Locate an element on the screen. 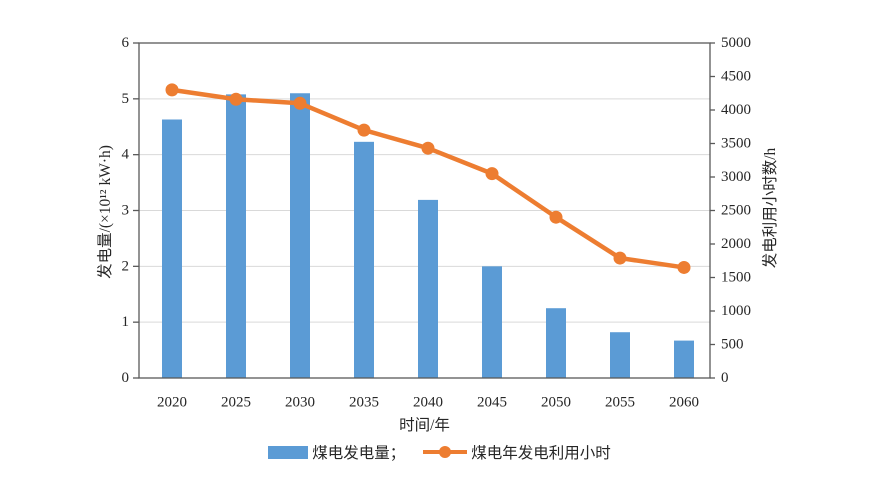  line-marker-2055 is located at coordinates (620, 258).